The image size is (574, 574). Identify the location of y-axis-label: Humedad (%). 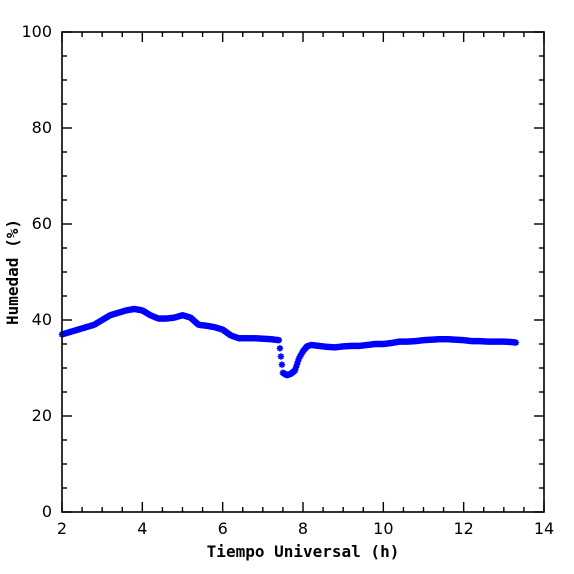
(12, 272).